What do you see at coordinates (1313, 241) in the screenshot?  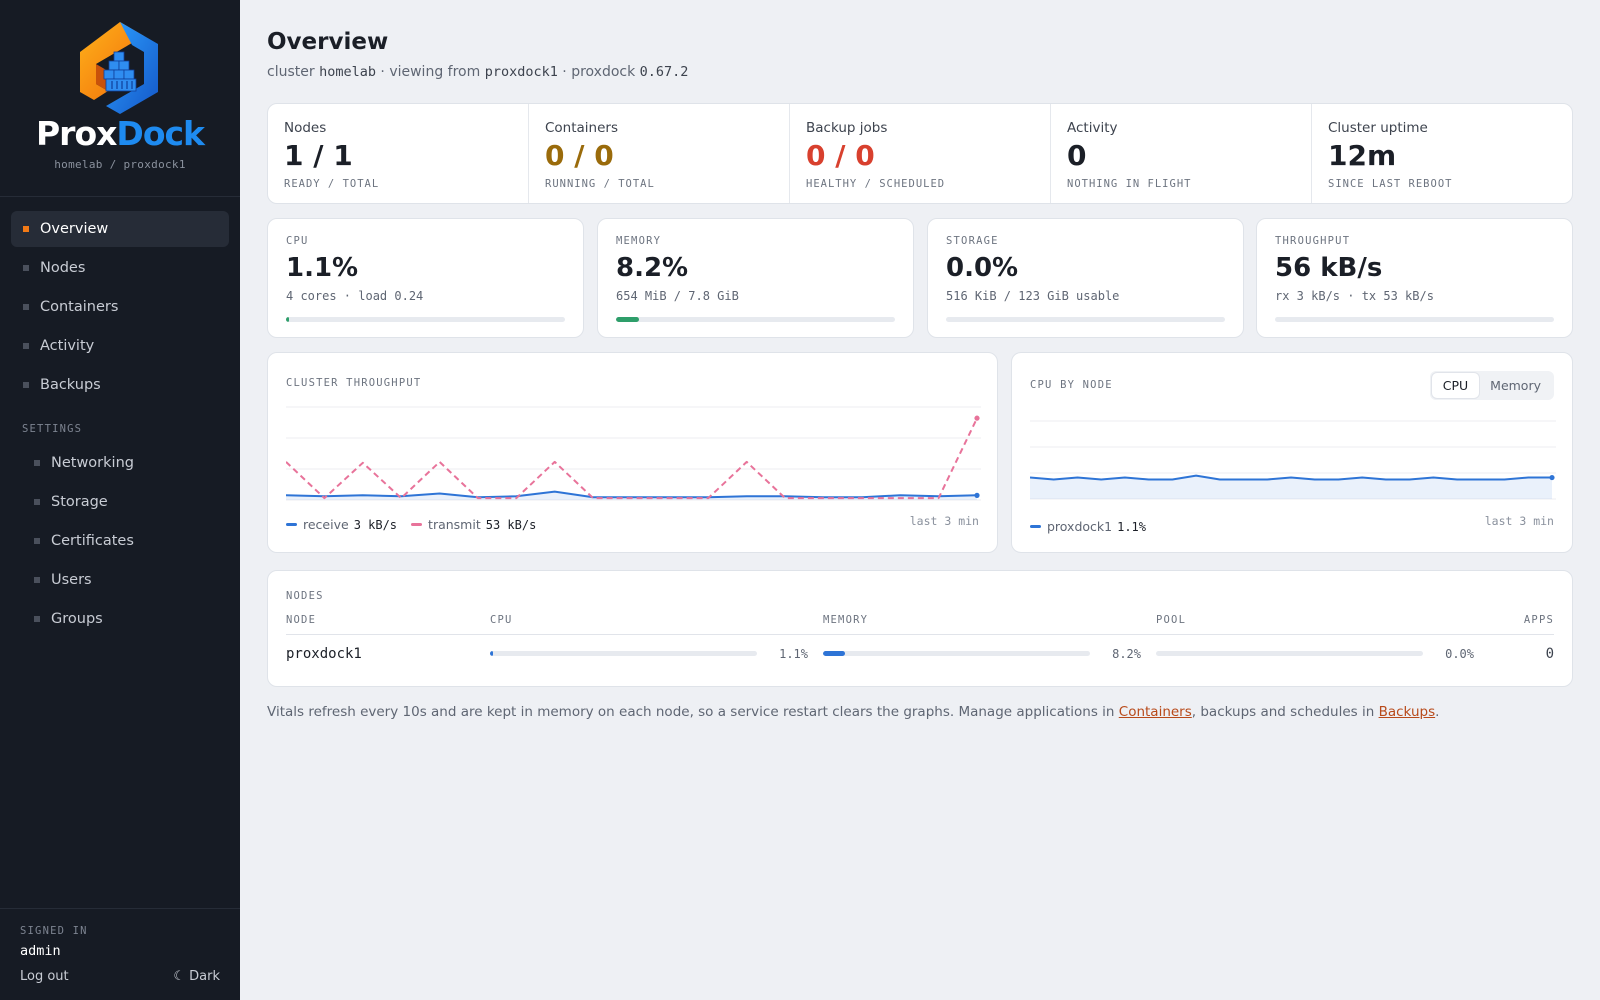 I see `metric-label: THROUGHPUT` at bounding box center [1313, 241].